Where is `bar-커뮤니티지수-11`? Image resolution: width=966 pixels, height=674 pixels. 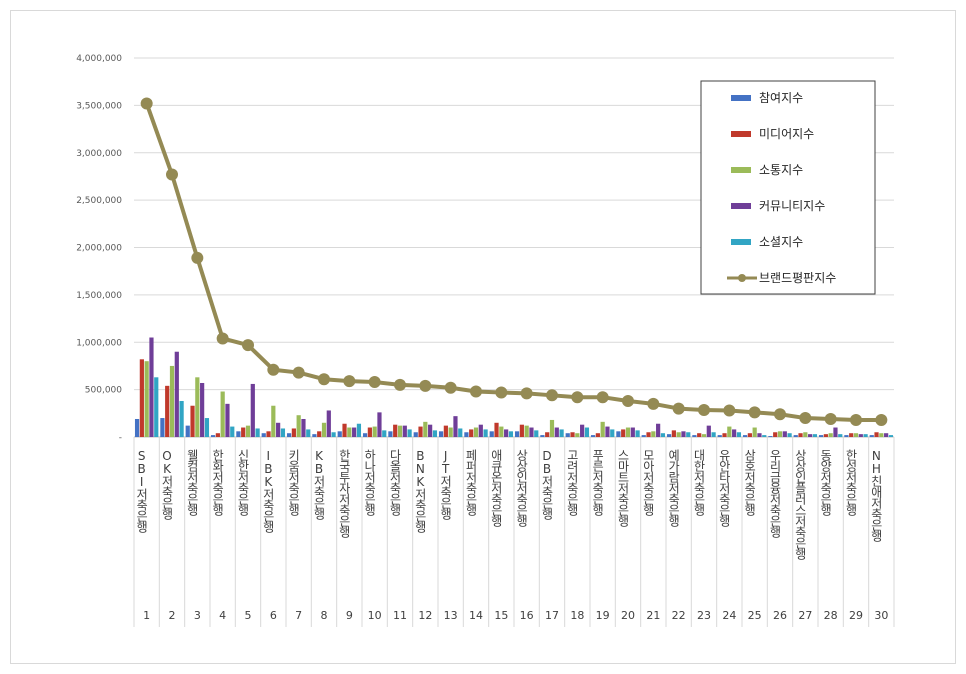 bar-커뮤니티지수-11 is located at coordinates (404, 431).